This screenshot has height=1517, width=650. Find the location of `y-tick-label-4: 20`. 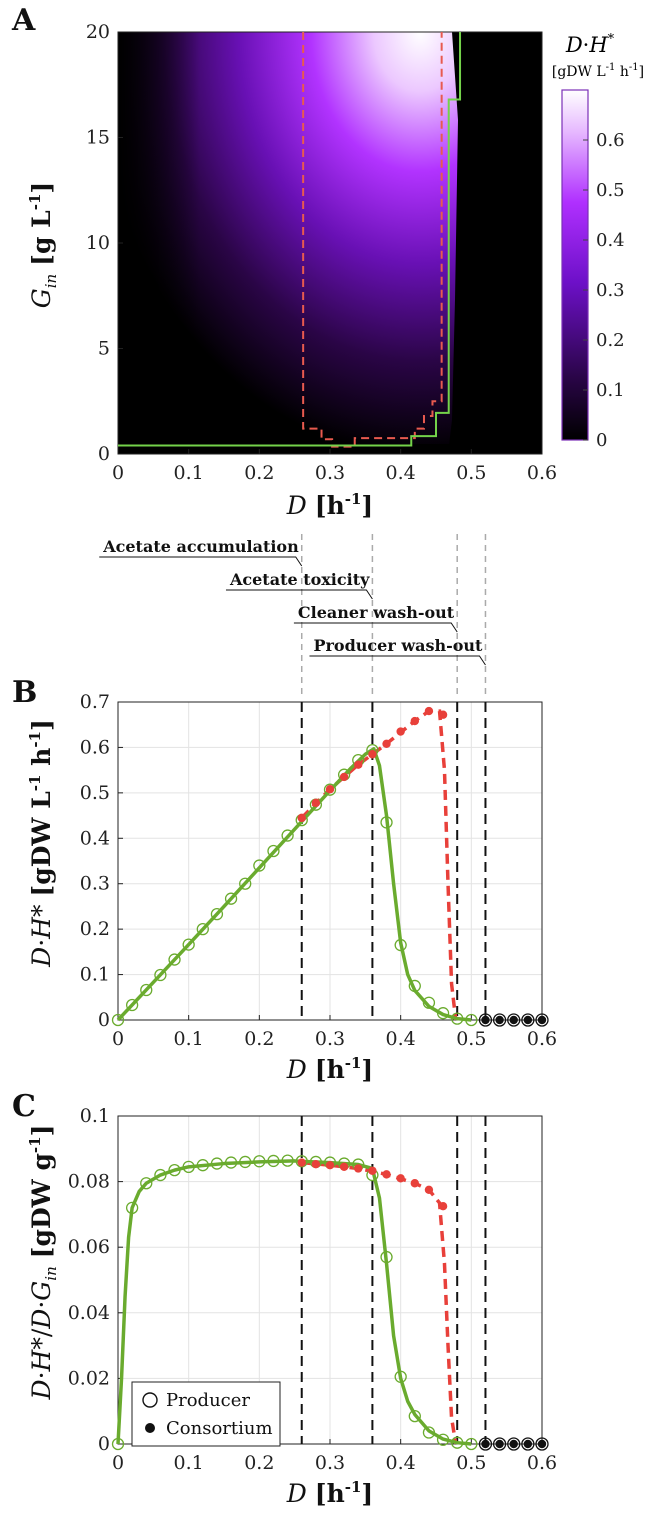

y-tick-label-4: 20 is located at coordinates (98, 32).